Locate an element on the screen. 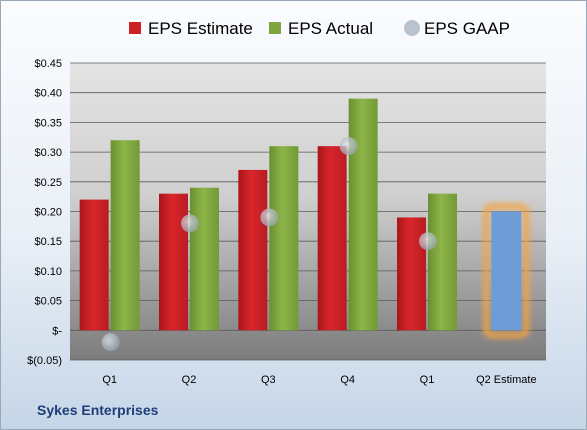 This screenshot has height=430, width=587. y-tick-label: $- is located at coordinates (57, 331).